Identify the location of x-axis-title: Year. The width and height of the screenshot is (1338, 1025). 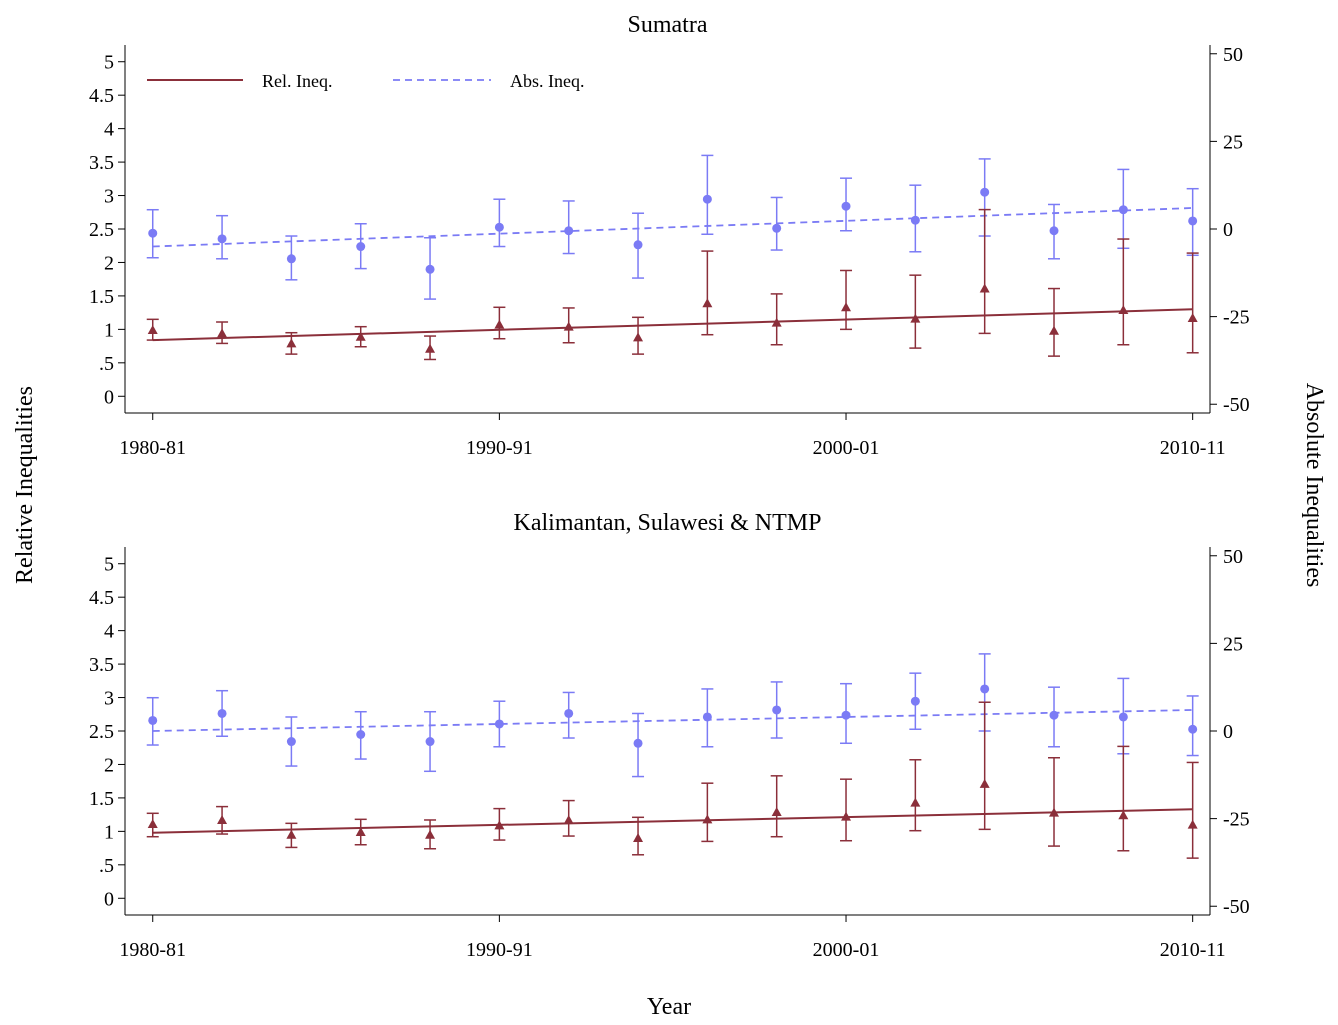
(669, 1007).